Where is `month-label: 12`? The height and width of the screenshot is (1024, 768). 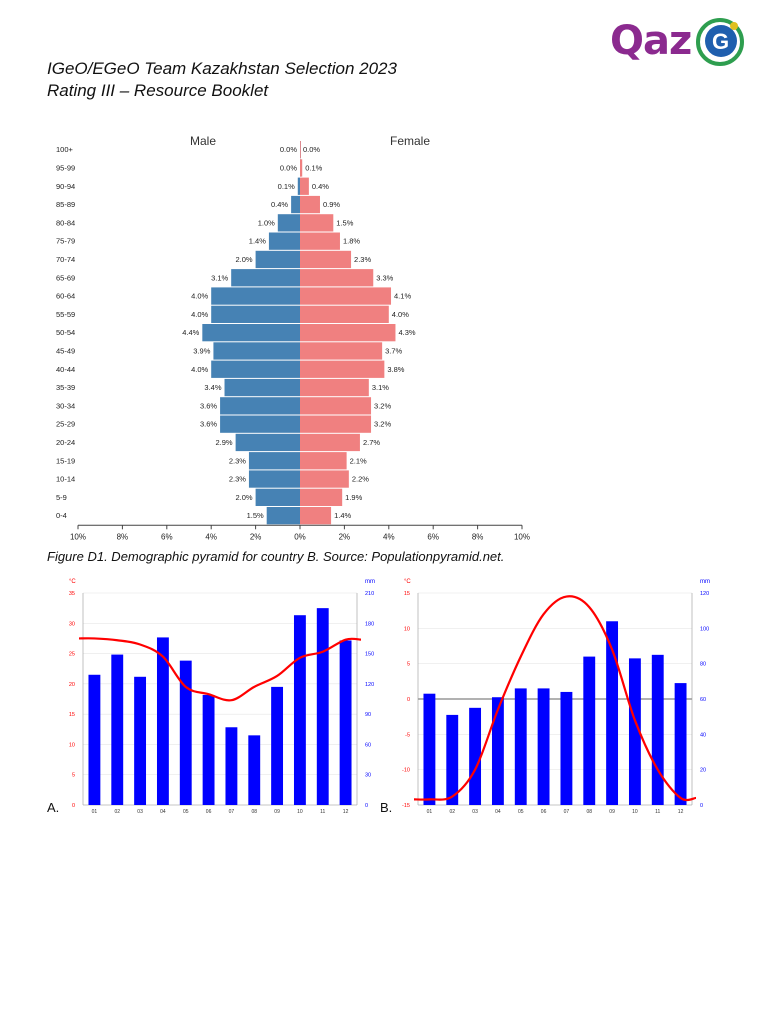
month-label: 12 is located at coordinates (346, 812).